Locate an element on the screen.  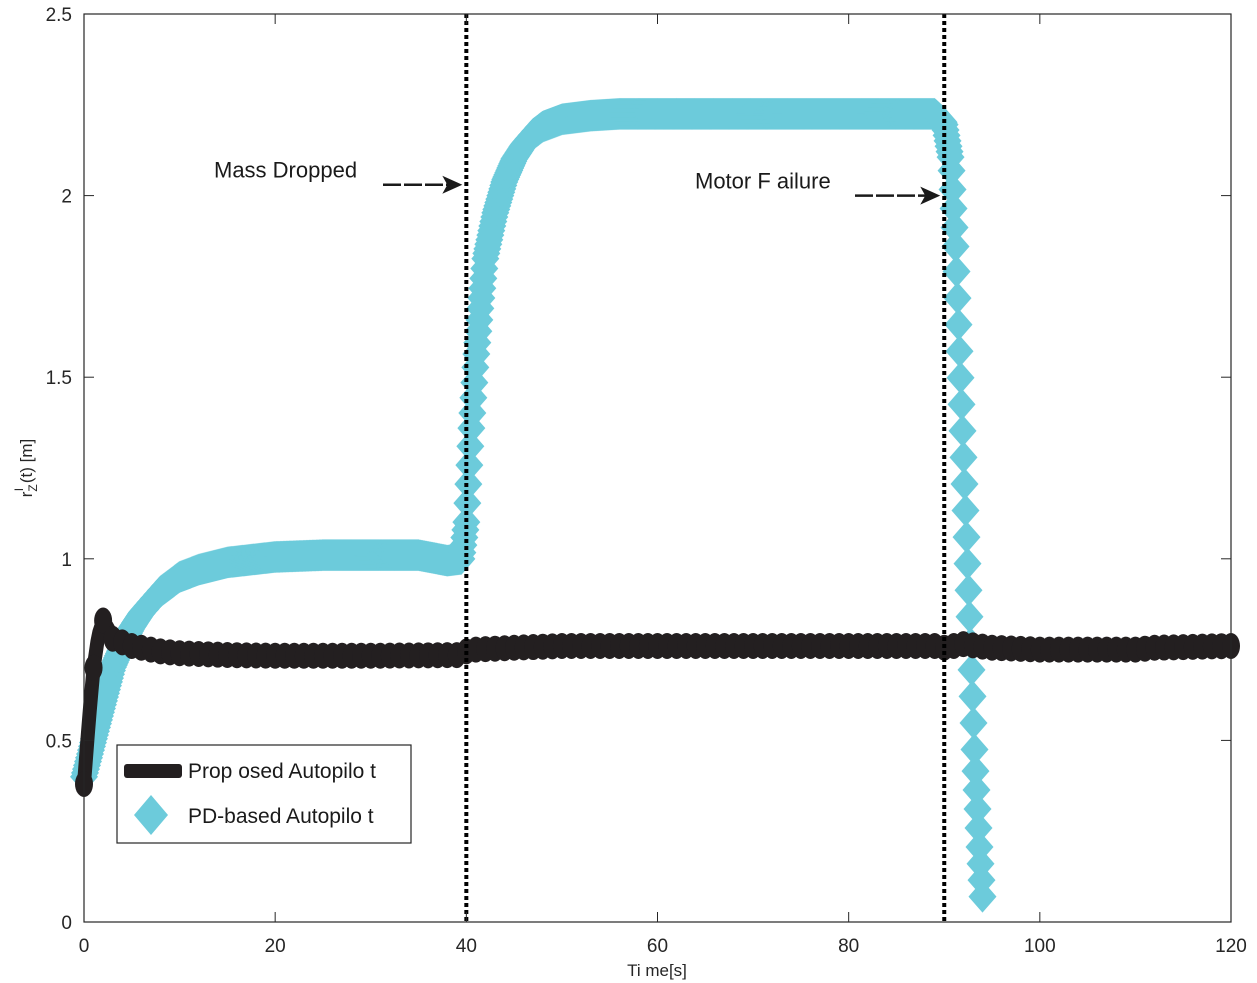
y-axis-label-rest: (t) [m] is located at coordinates (26, 463).